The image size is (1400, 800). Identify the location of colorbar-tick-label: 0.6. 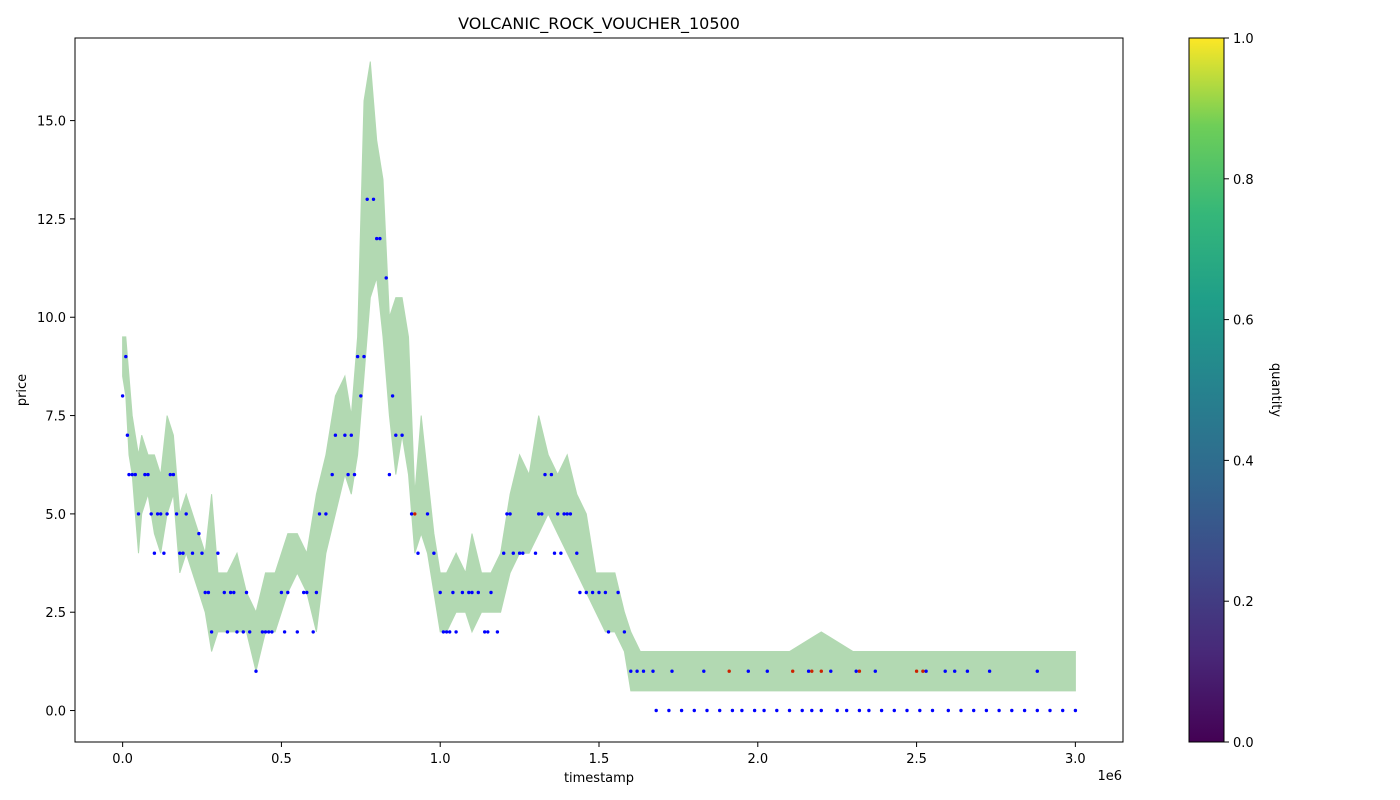
(1243, 321).